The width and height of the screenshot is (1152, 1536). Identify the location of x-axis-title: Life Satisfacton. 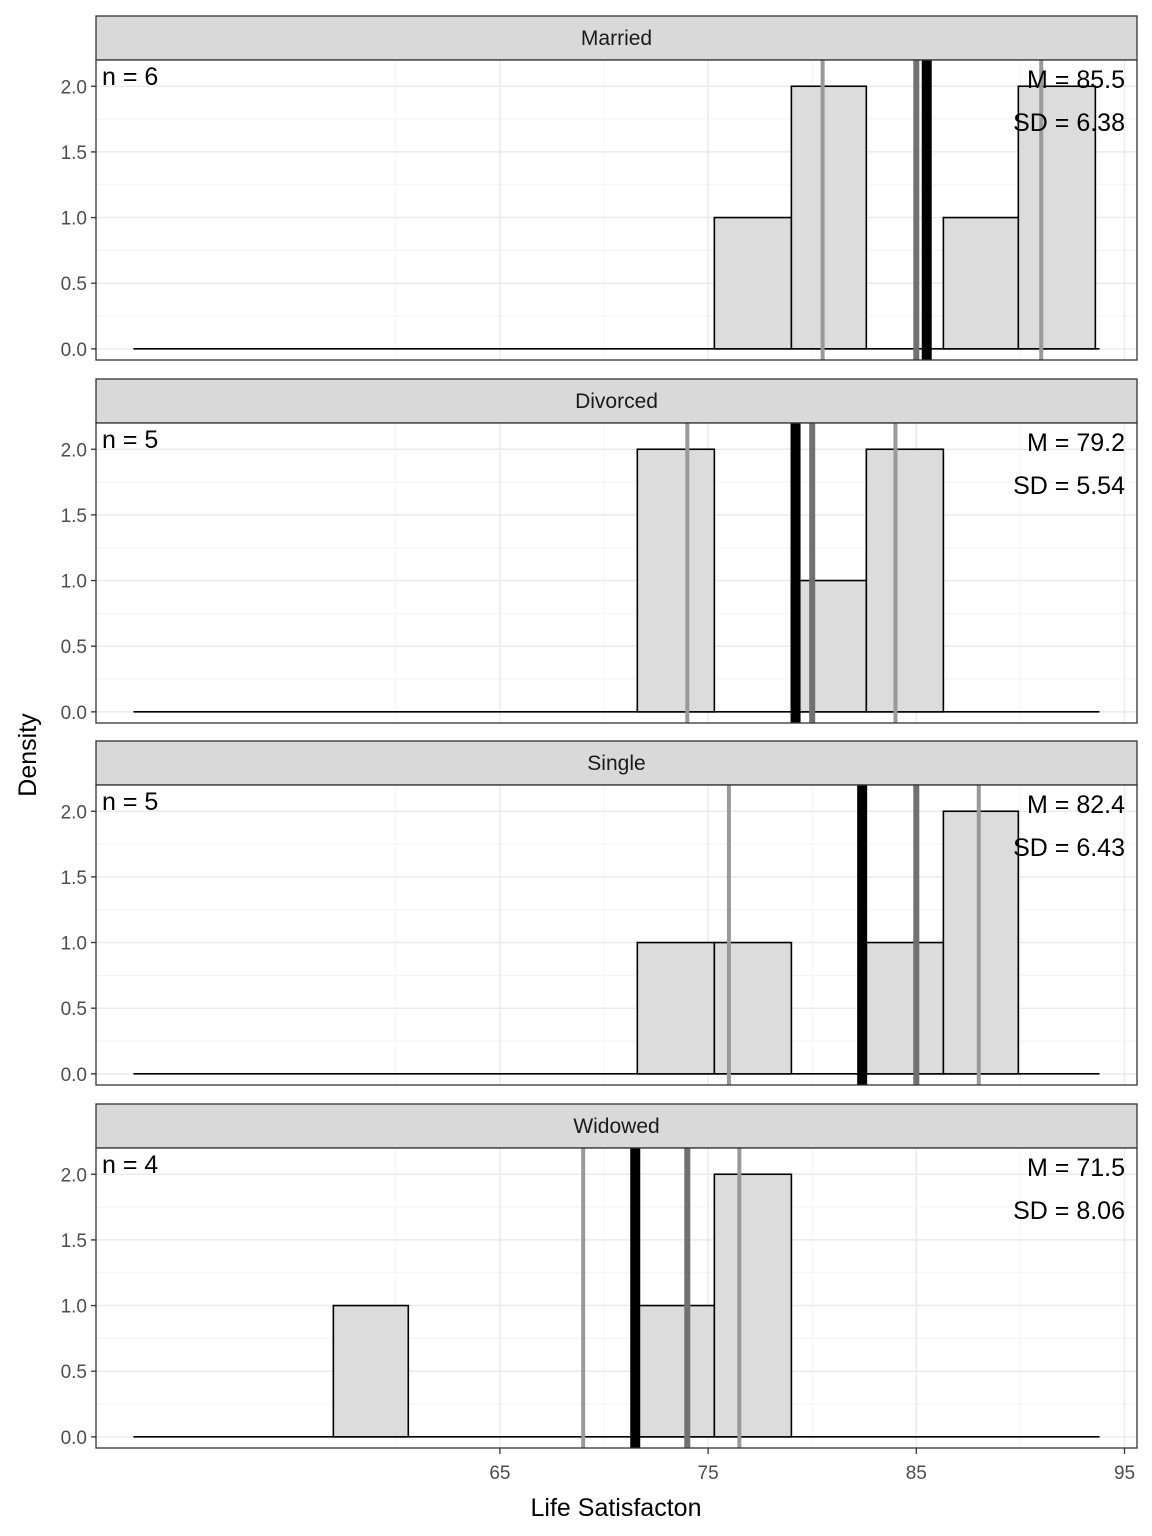
(616, 1508).